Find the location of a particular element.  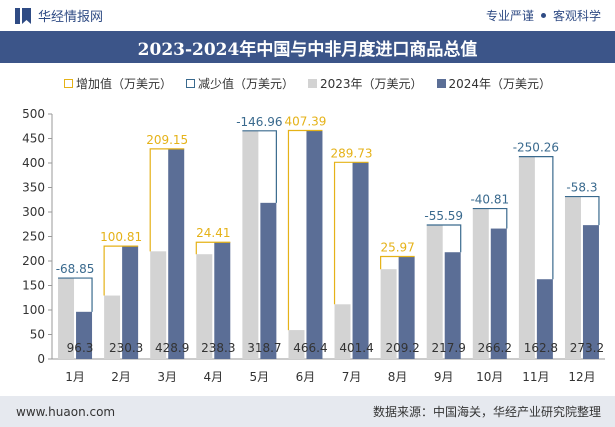

y-tick-label: 400 is located at coordinates (33, 163).